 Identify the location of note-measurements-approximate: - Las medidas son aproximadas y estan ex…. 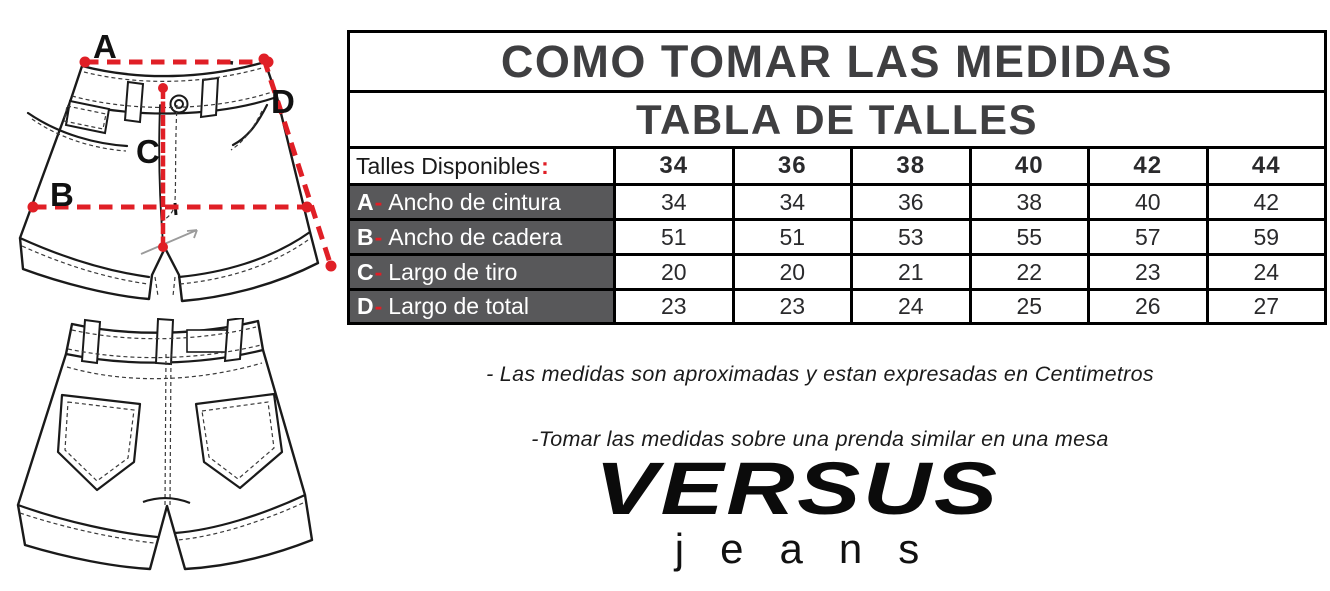
(820, 374).